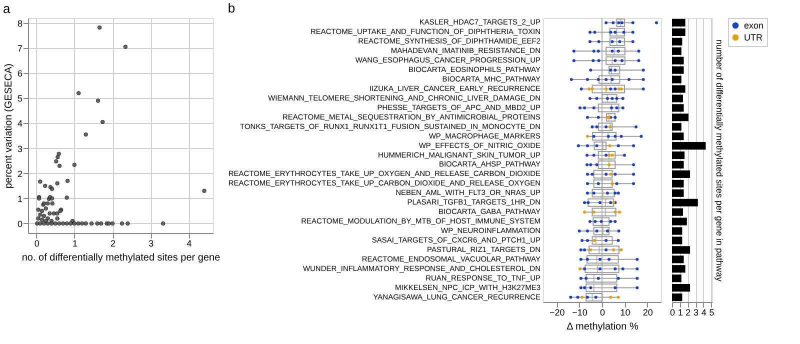 This screenshot has height=344, width=800. I want to click on y-tick-label: 8, so click(19, 23).